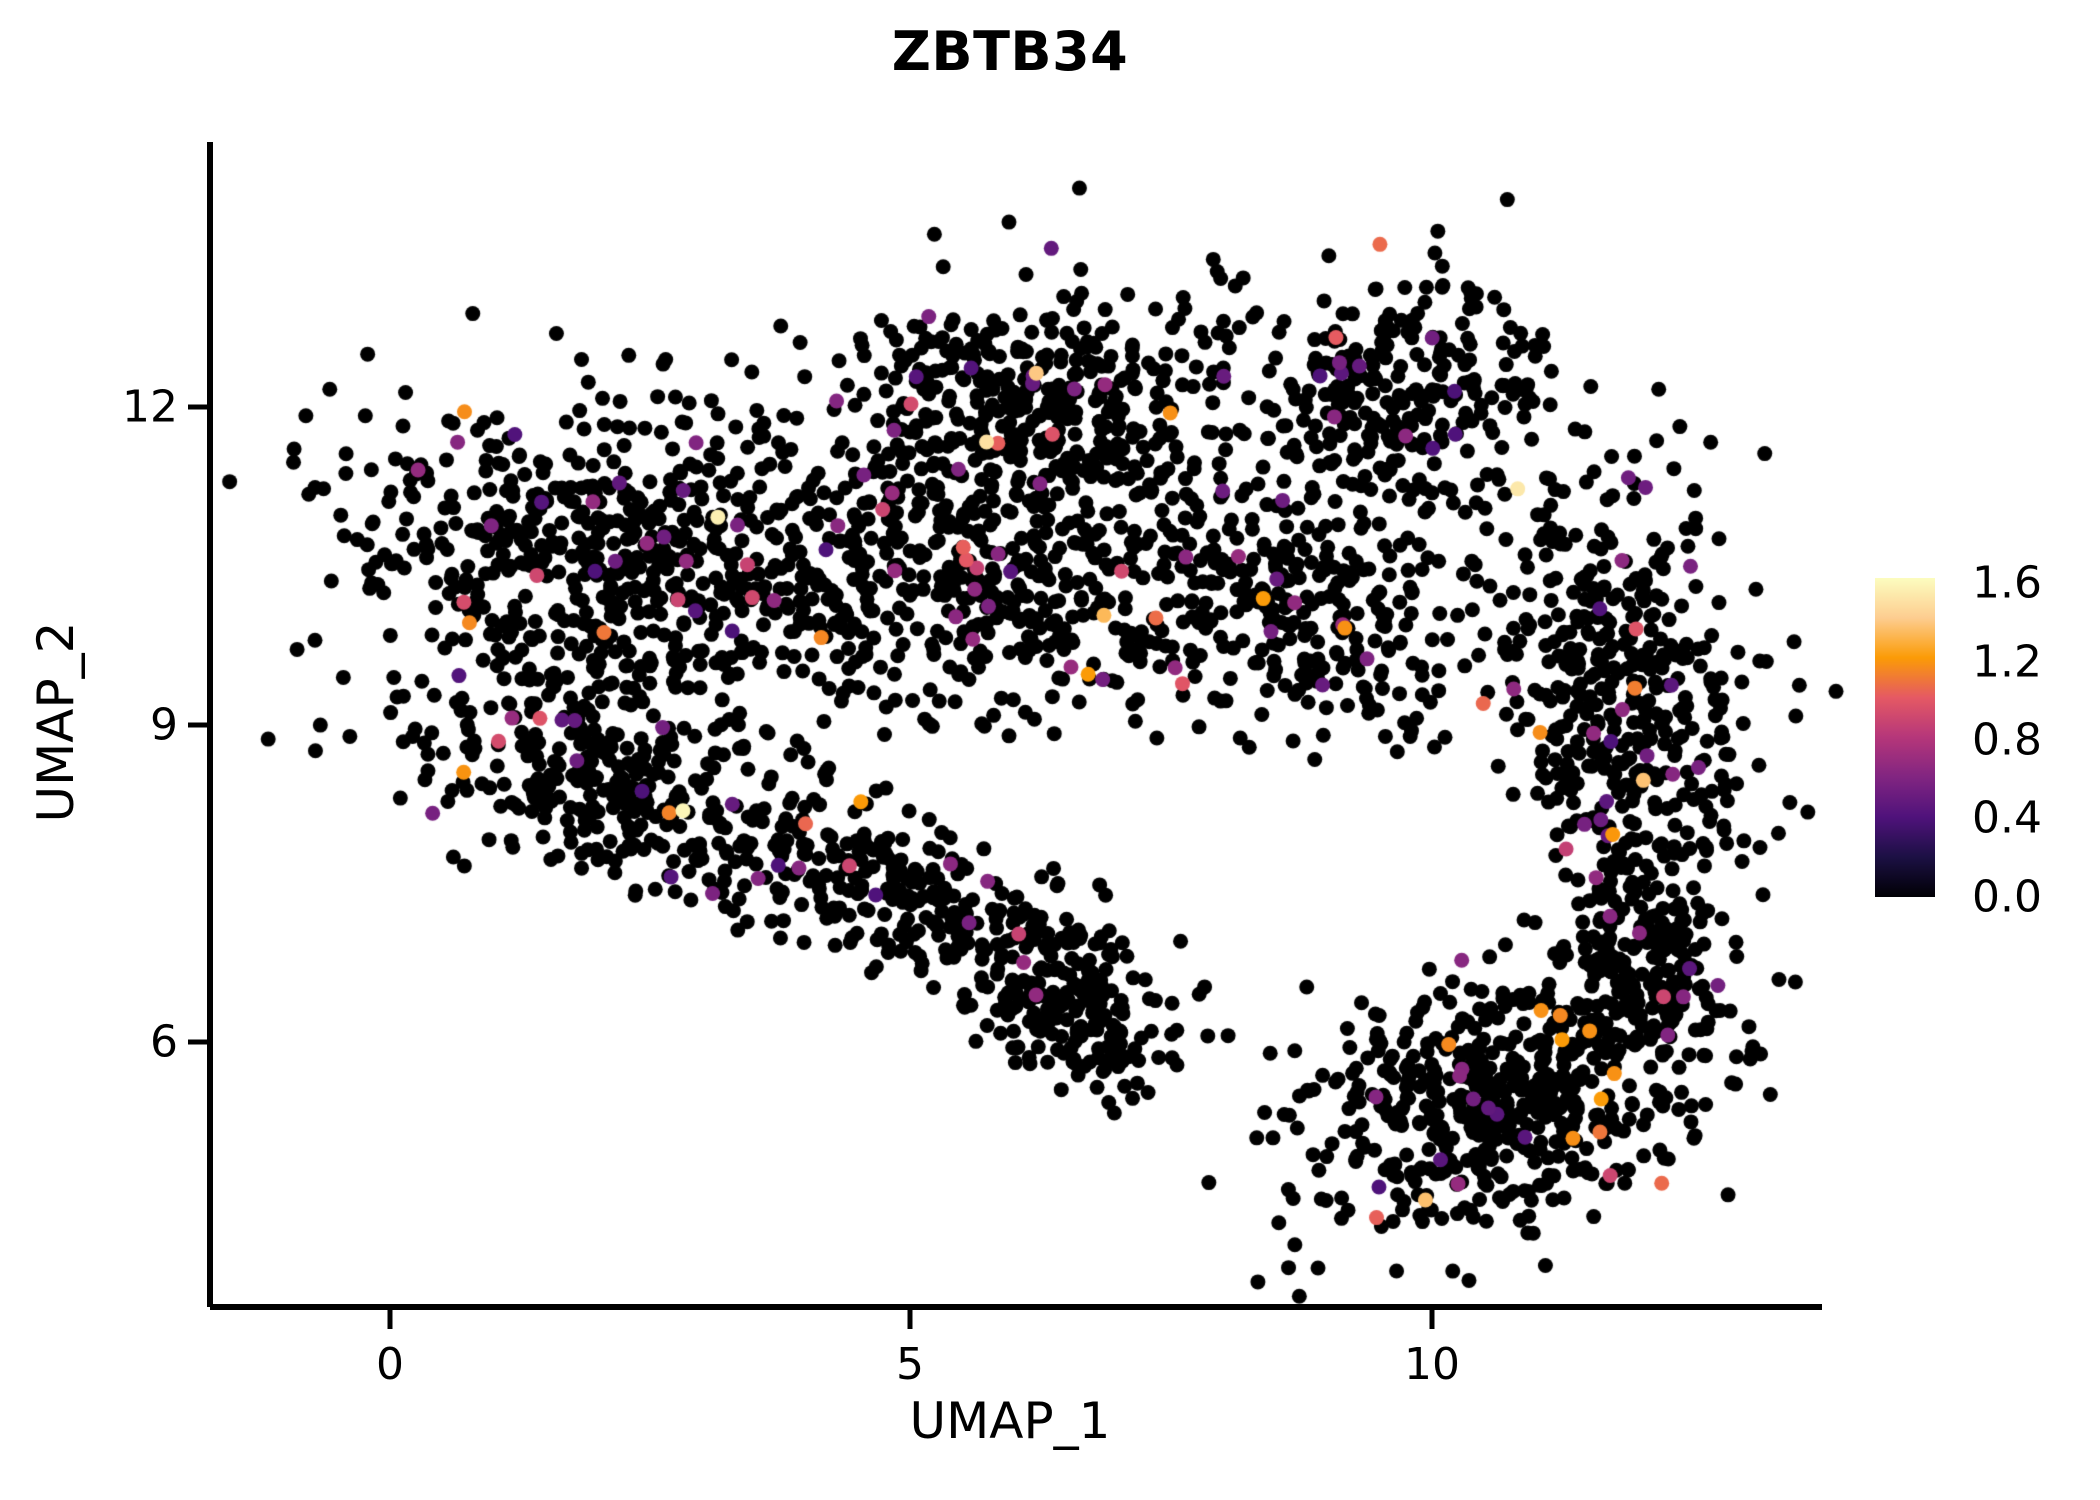 The height and width of the screenshot is (1500, 2100). Describe the element at coordinates (164, 1042) in the screenshot. I see `y-tick-label: 6` at that location.